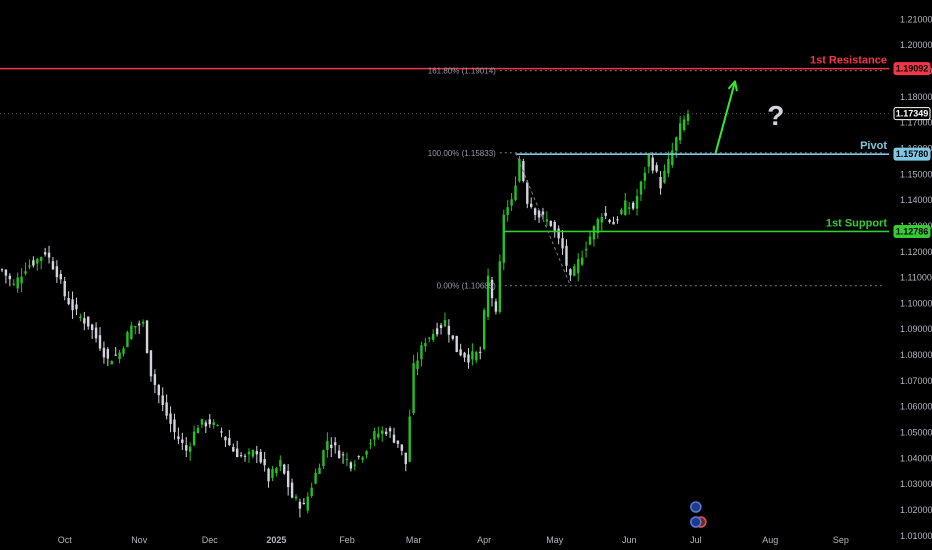  Describe the element at coordinates (916, 484) in the screenshot. I see `y-tick-label: 1.03000` at that location.